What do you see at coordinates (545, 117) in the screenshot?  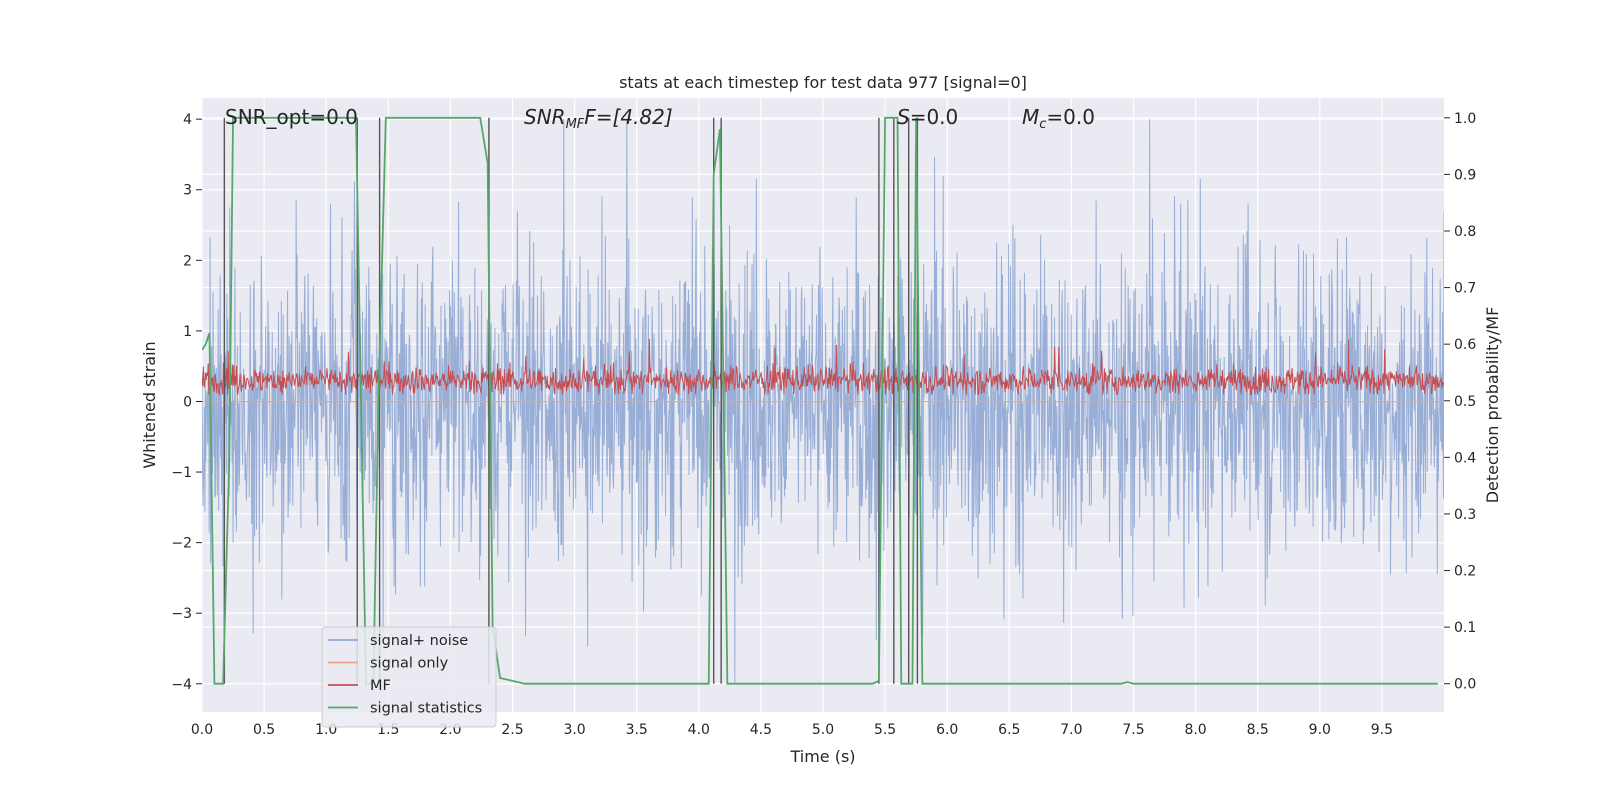 I see `annotation-snr-mf-main: SNR` at bounding box center [545, 117].